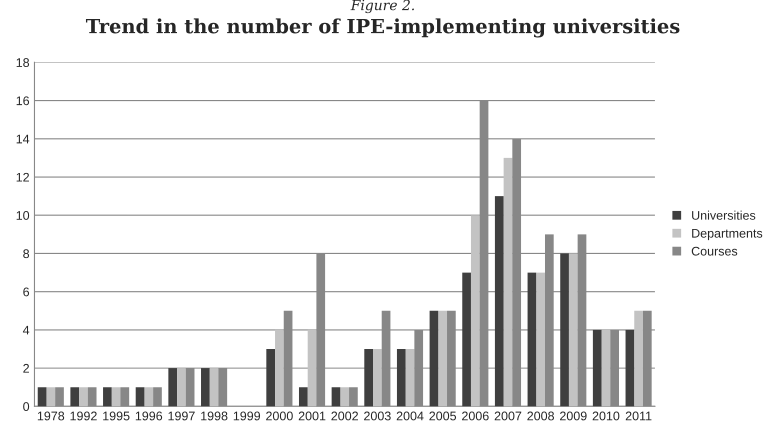 The height and width of the screenshot is (430, 766). What do you see at coordinates (573, 416) in the screenshot?
I see `x-tick-label: 2009` at bounding box center [573, 416].